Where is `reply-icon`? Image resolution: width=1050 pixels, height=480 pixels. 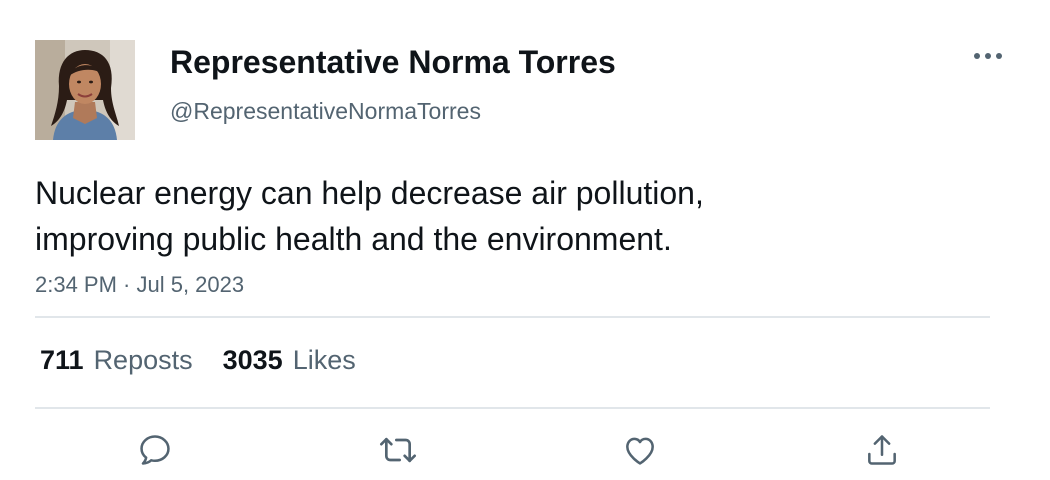
reply-icon is located at coordinates (155, 450).